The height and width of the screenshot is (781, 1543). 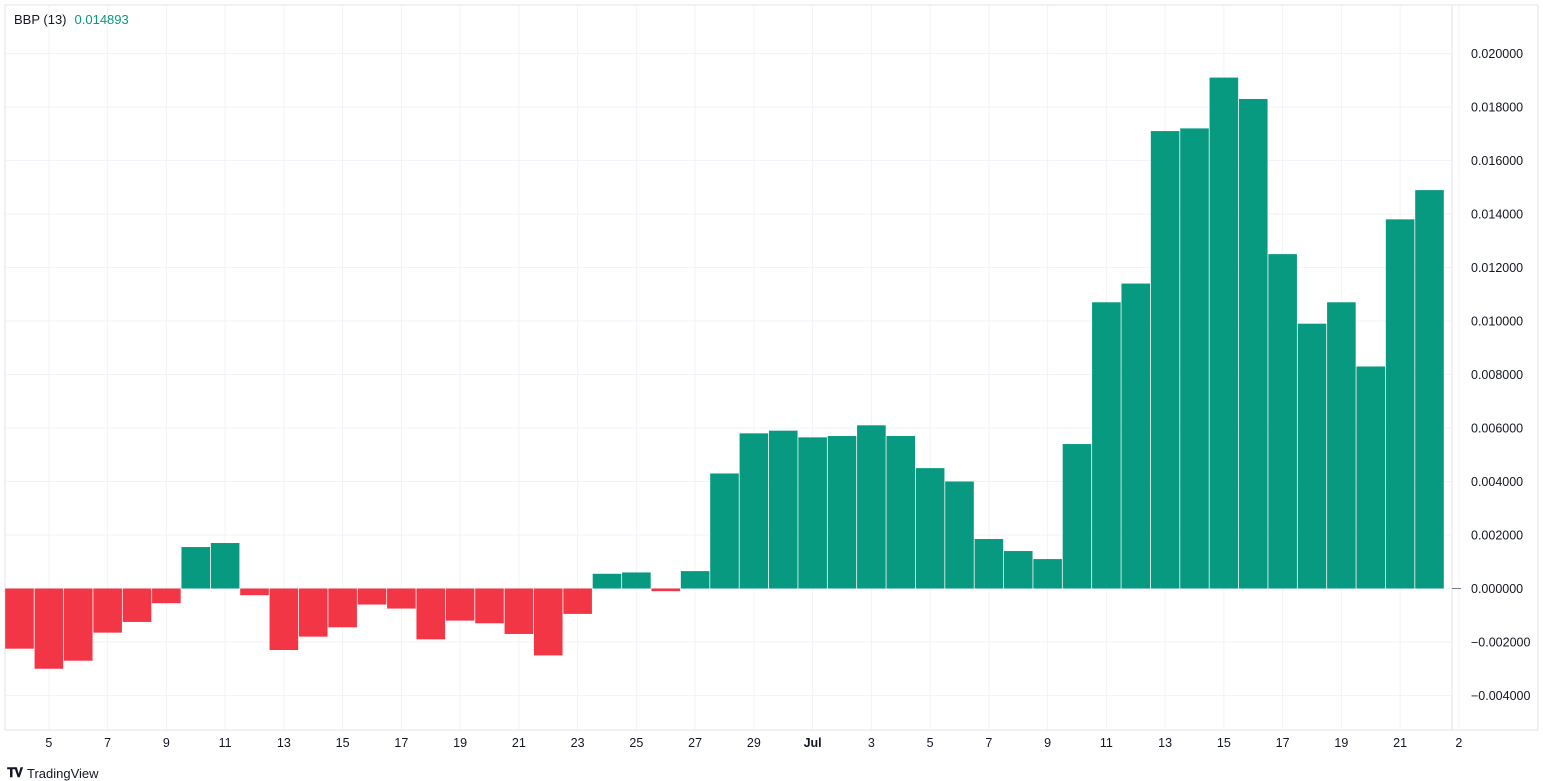 What do you see at coordinates (1497, 161) in the screenshot?
I see `y-tick-label: 0.016000` at bounding box center [1497, 161].